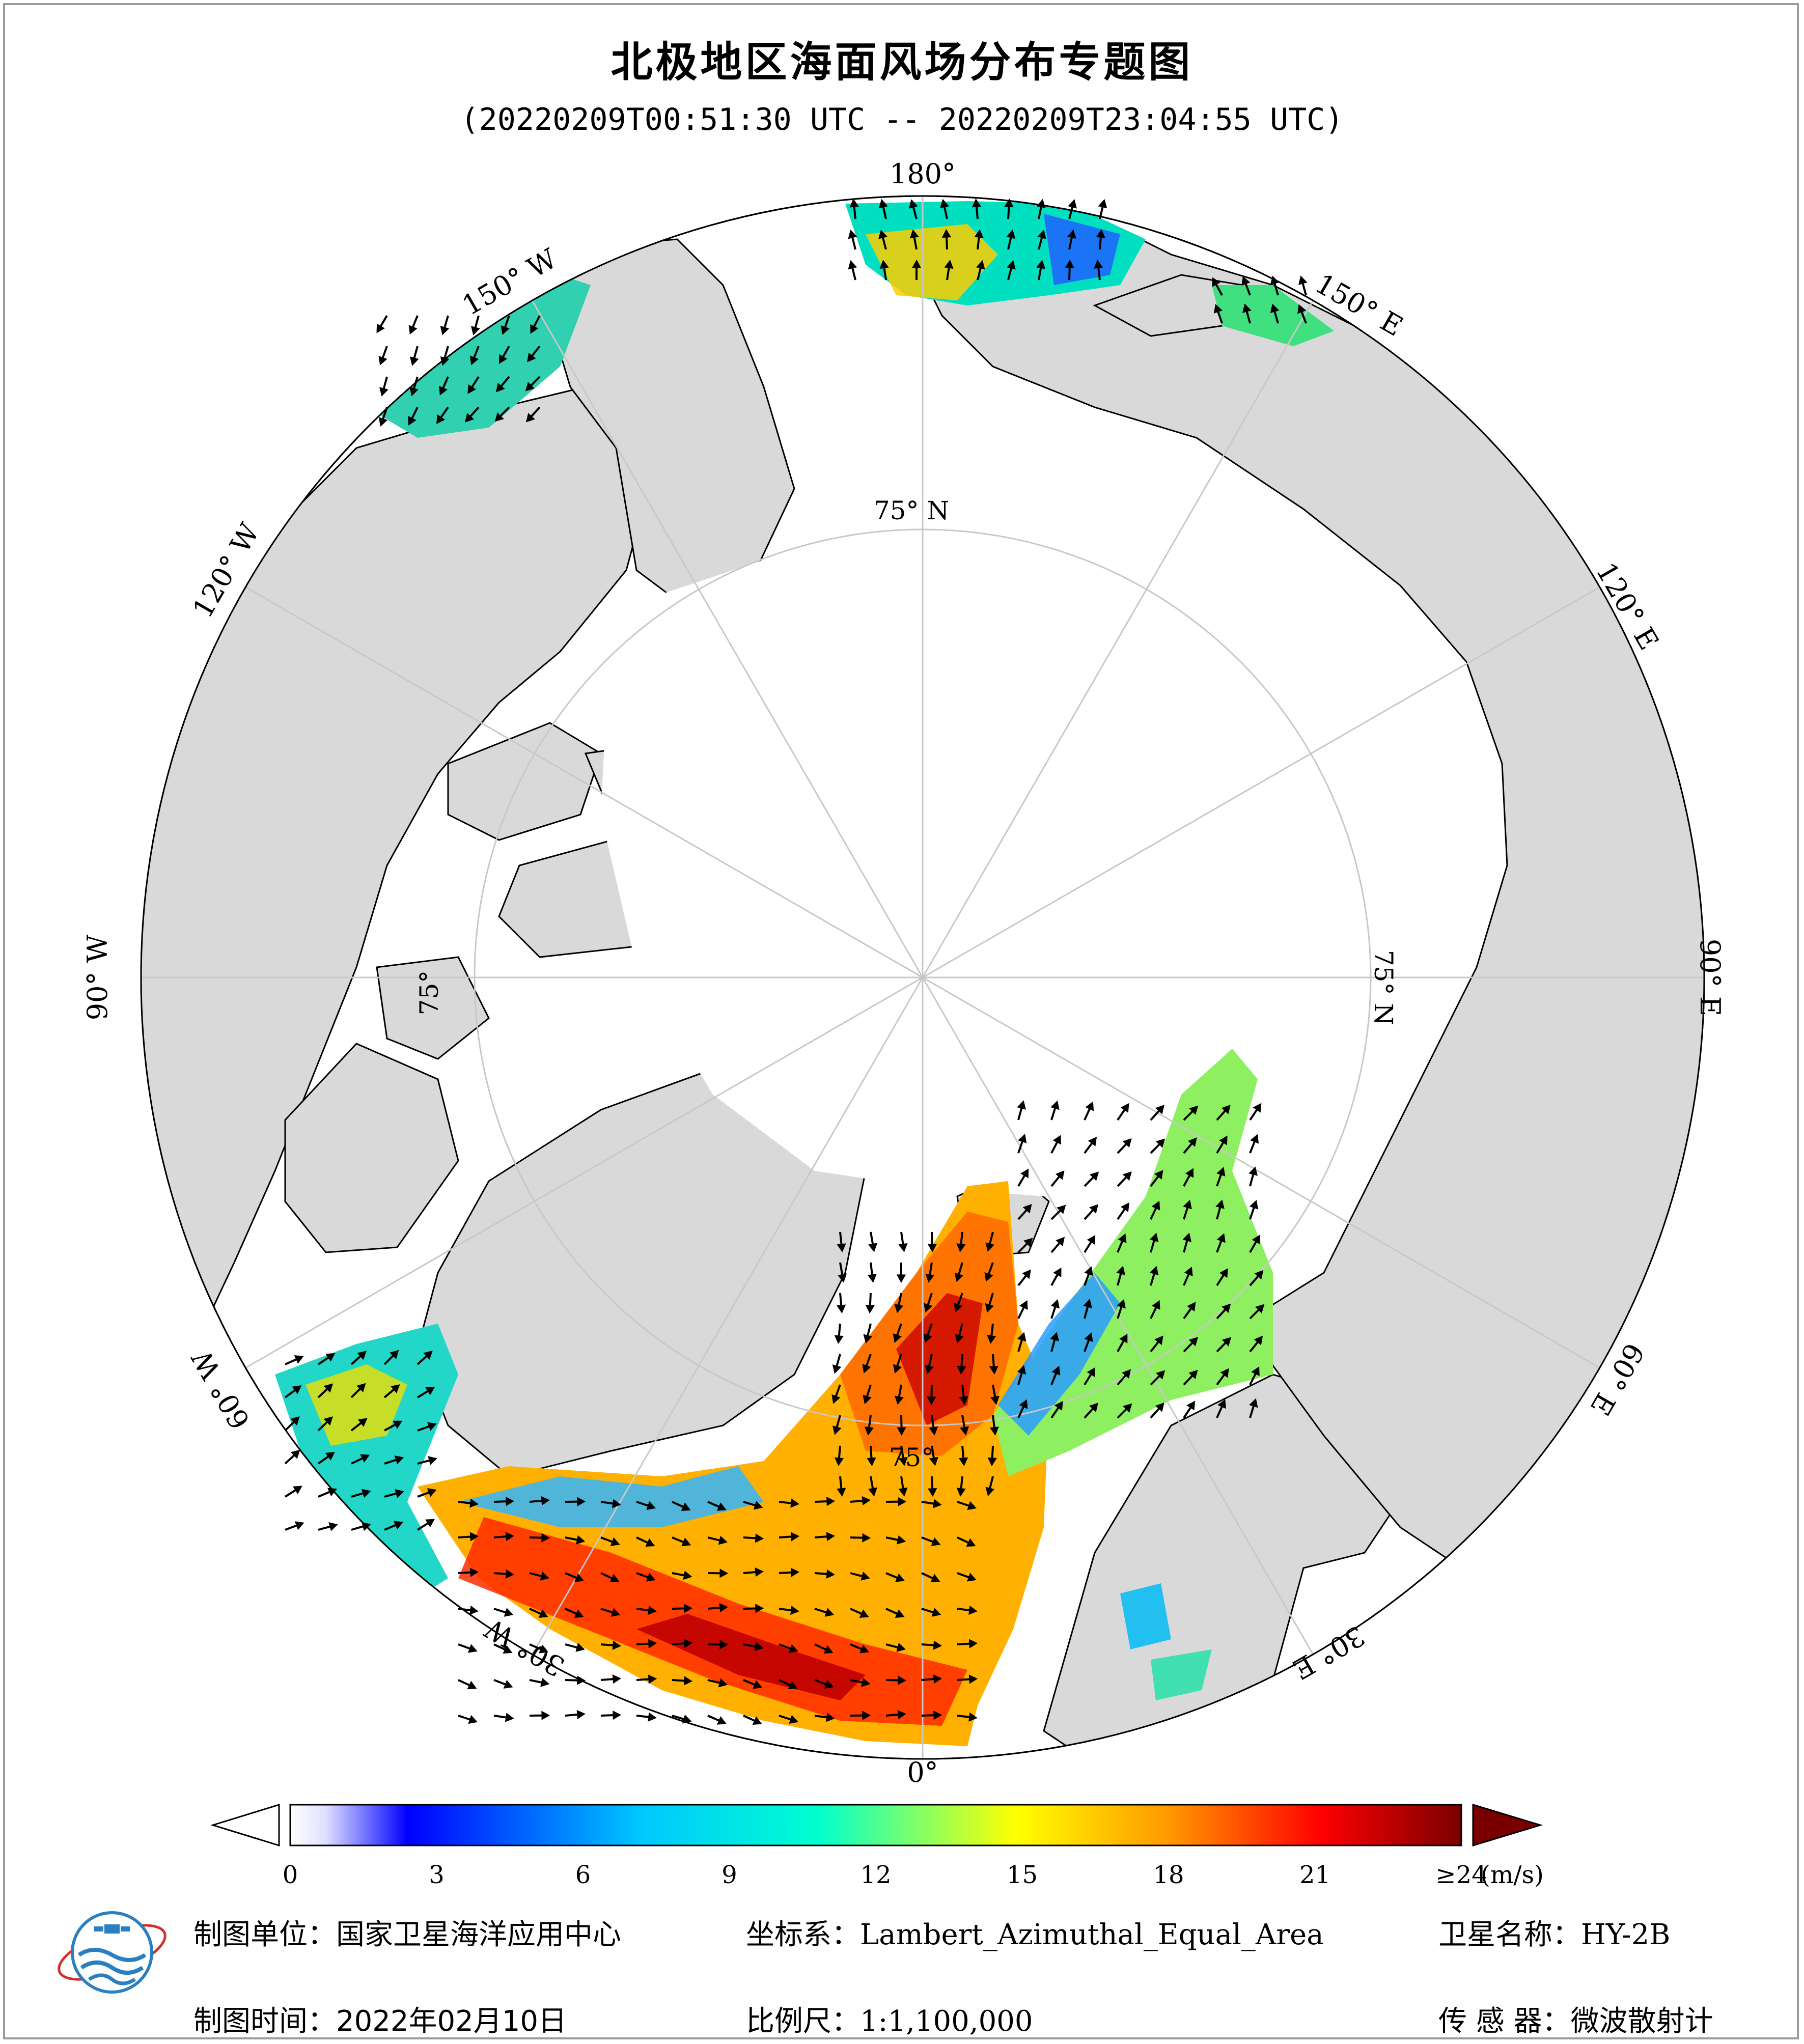  What do you see at coordinates (1059, 1354) in the screenshot?
I see `wind-swath-barents-blue` at bounding box center [1059, 1354].